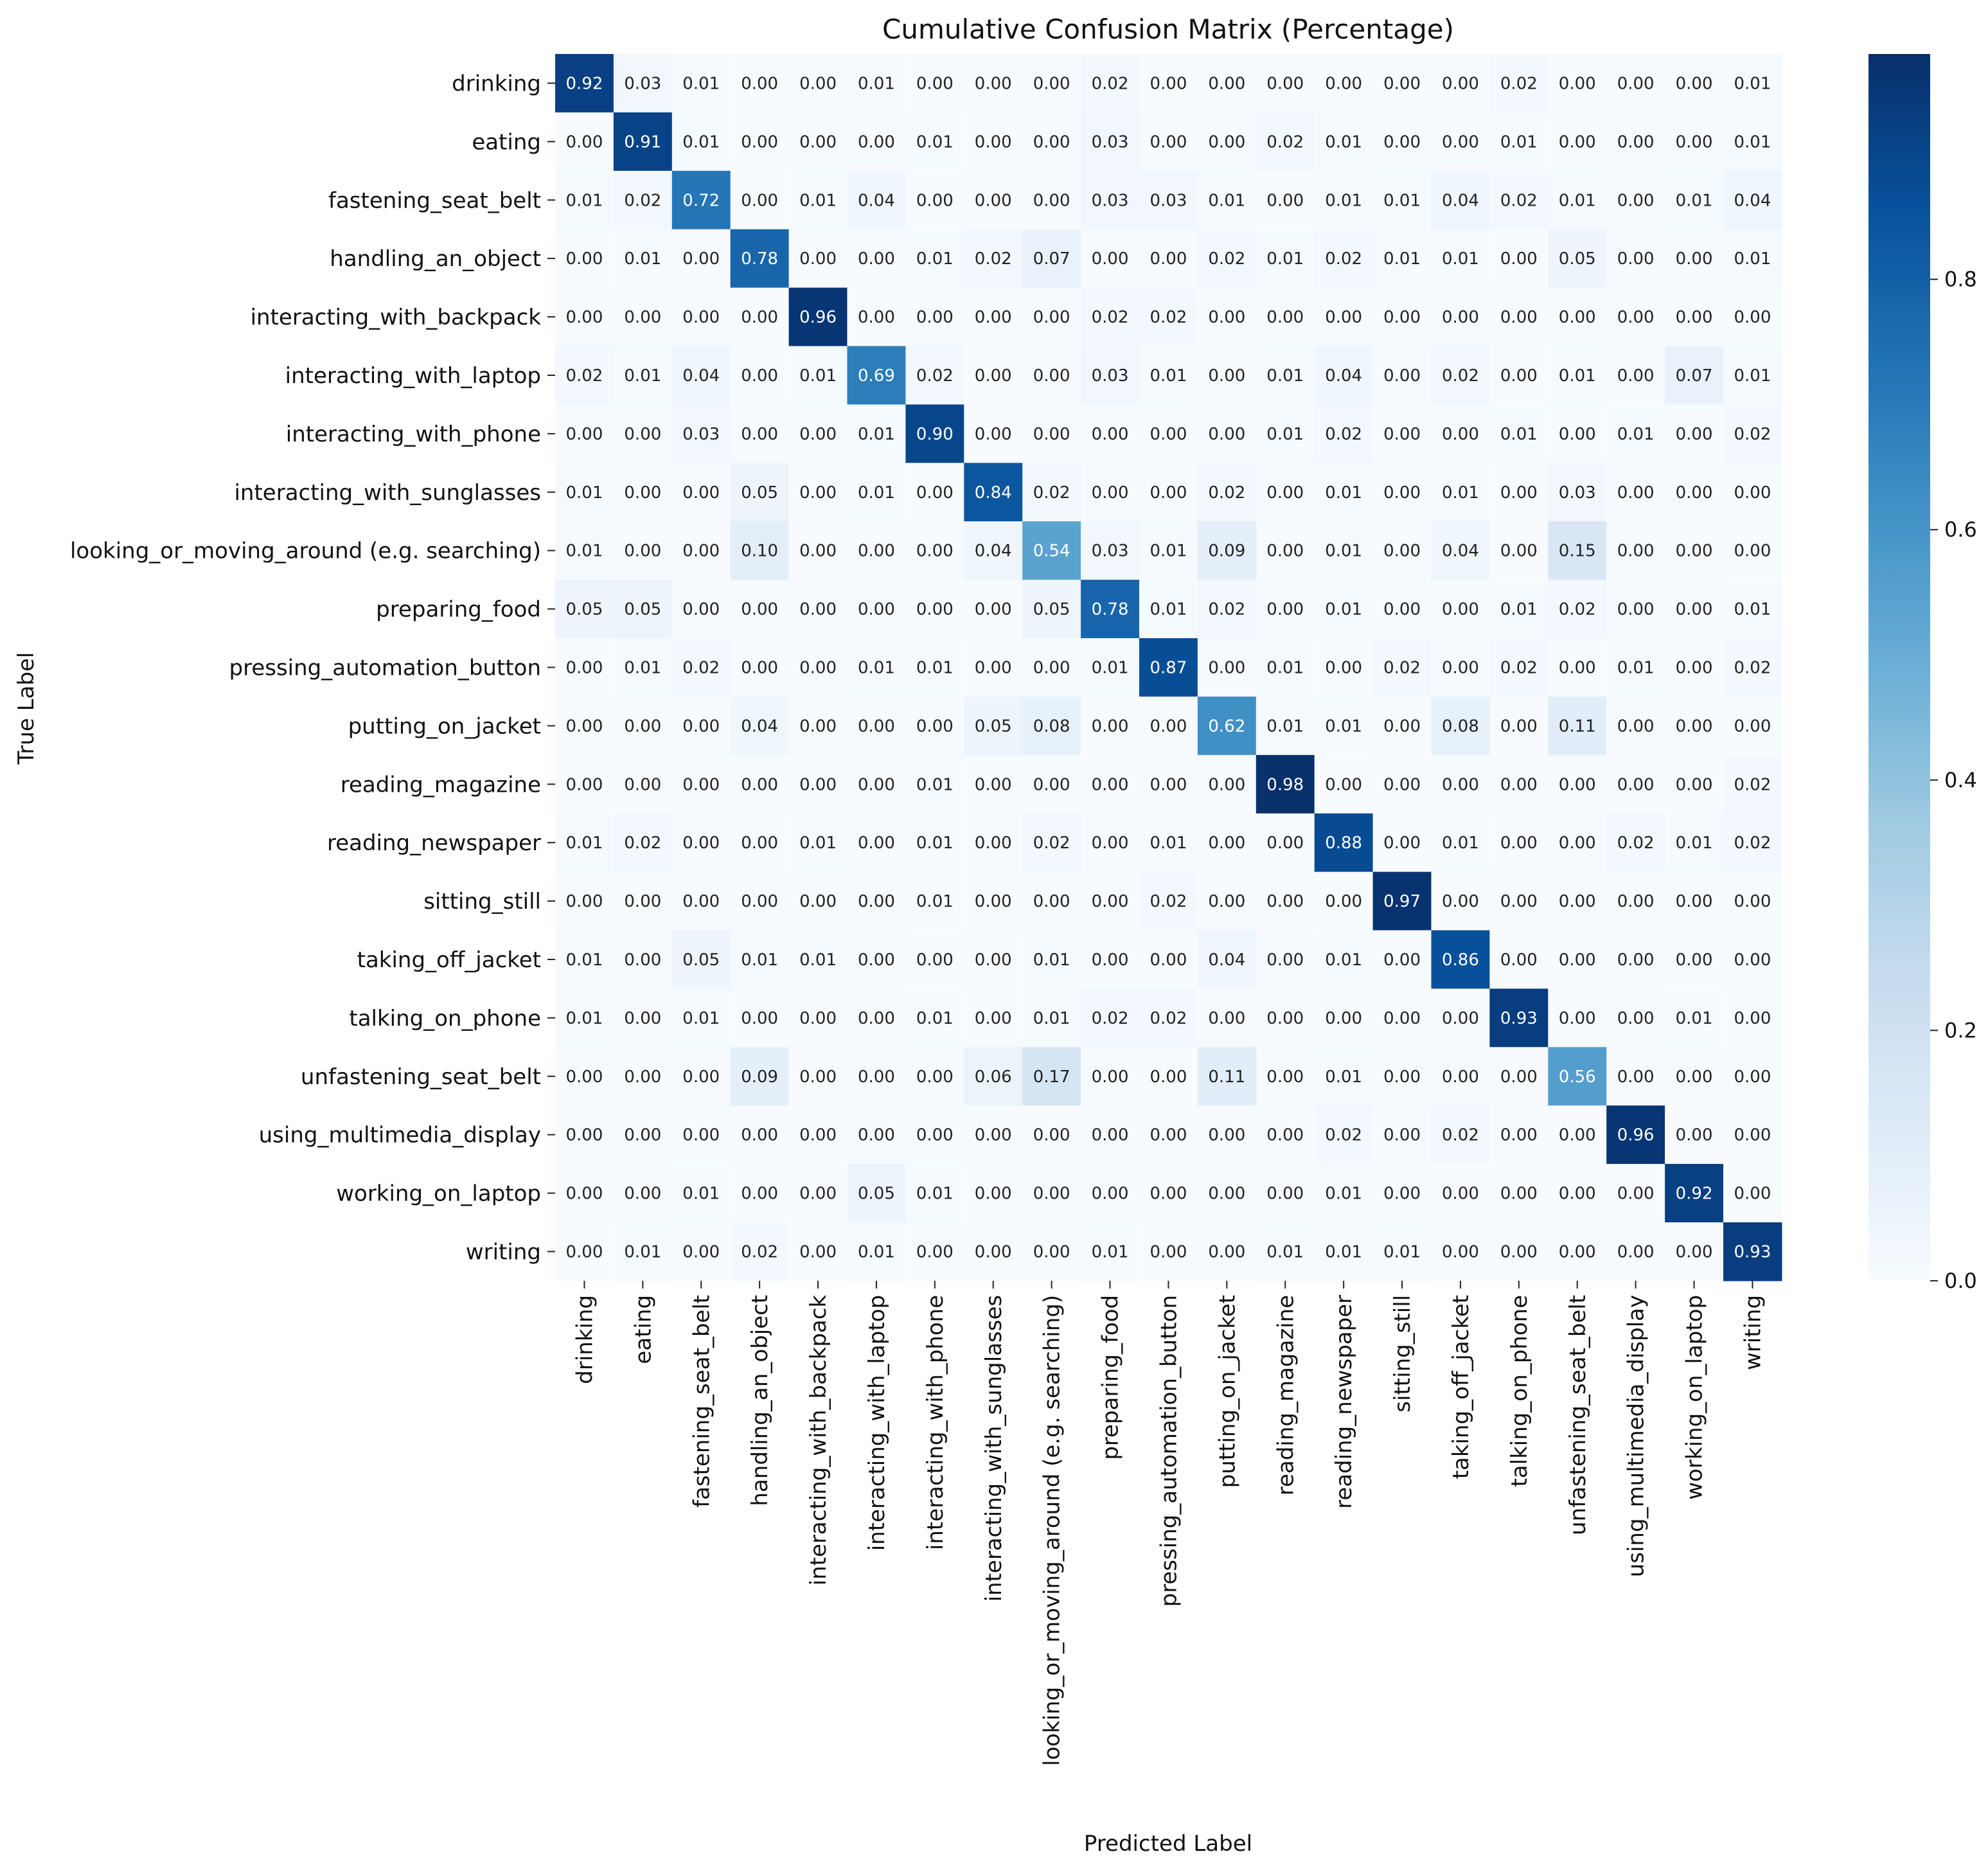 The width and height of the screenshot is (1988, 1874). I want to click on y-tick-label: interacting_with_laptop, so click(413, 376).